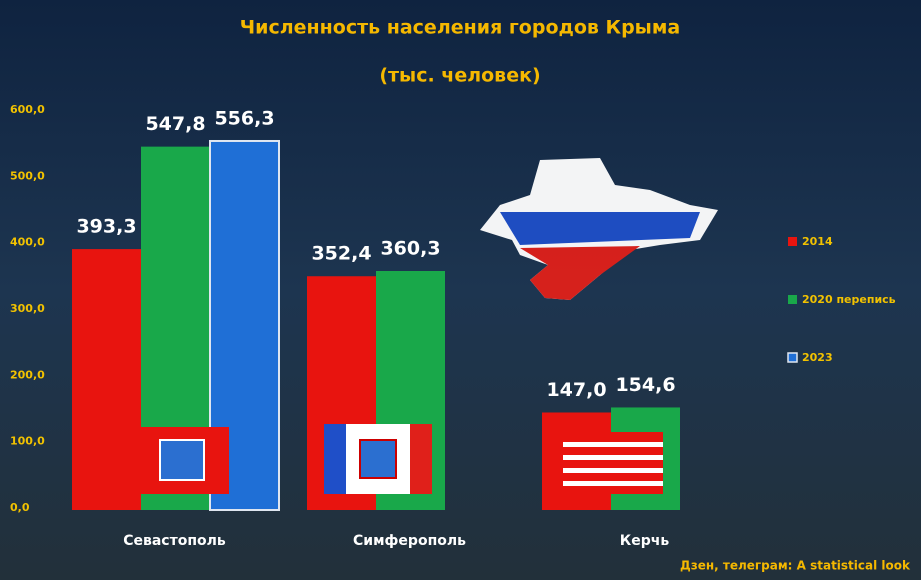  What do you see at coordinates (27, 109) in the screenshot?
I see `y-tick-label: 600,0` at bounding box center [27, 109].